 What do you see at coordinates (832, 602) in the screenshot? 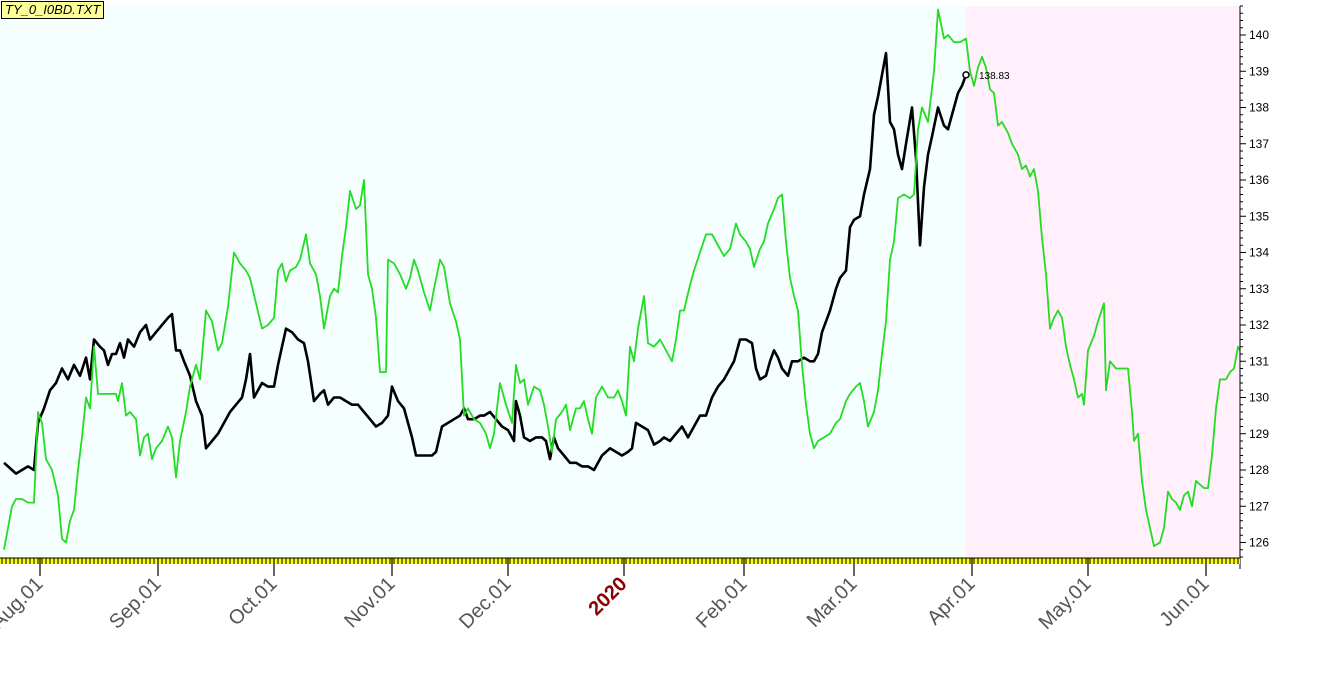
I see `x-tick-label: Mar.01` at bounding box center [832, 602].